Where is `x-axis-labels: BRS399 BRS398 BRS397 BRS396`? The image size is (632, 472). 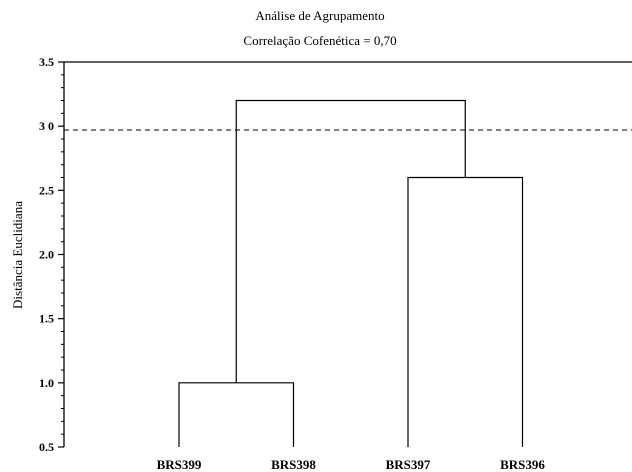
x-axis-labels: BRS399 BRS398 BRS397 BRS396 is located at coordinates (351, 464).